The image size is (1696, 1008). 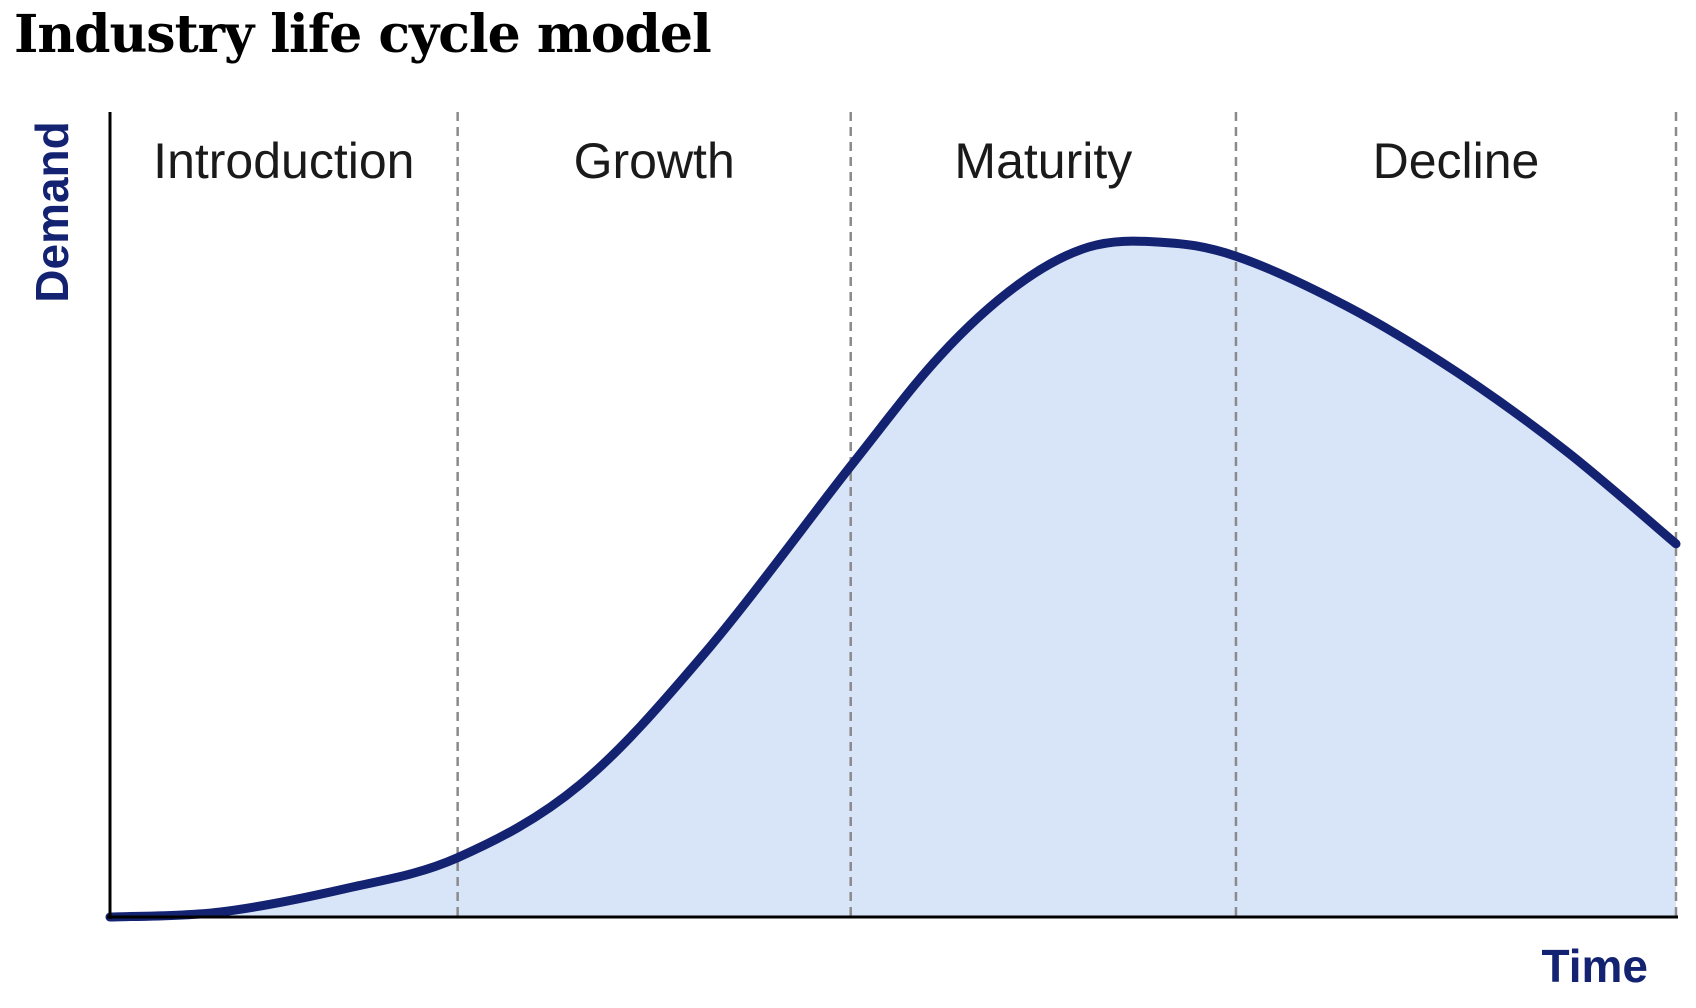 What do you see at coordinates (1594, 966) in the screenshot?
I see `x-axis-title: Time` at bounding box center [1594, 966].